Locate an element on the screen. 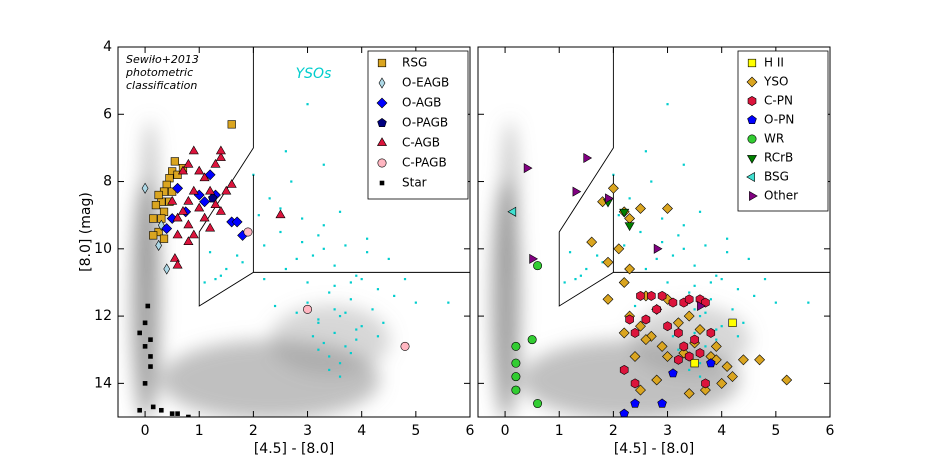 Image resolution: width=926 pixels, height=463 pixels. legend-label: O-EAGB is located at coordinates (425, 83).